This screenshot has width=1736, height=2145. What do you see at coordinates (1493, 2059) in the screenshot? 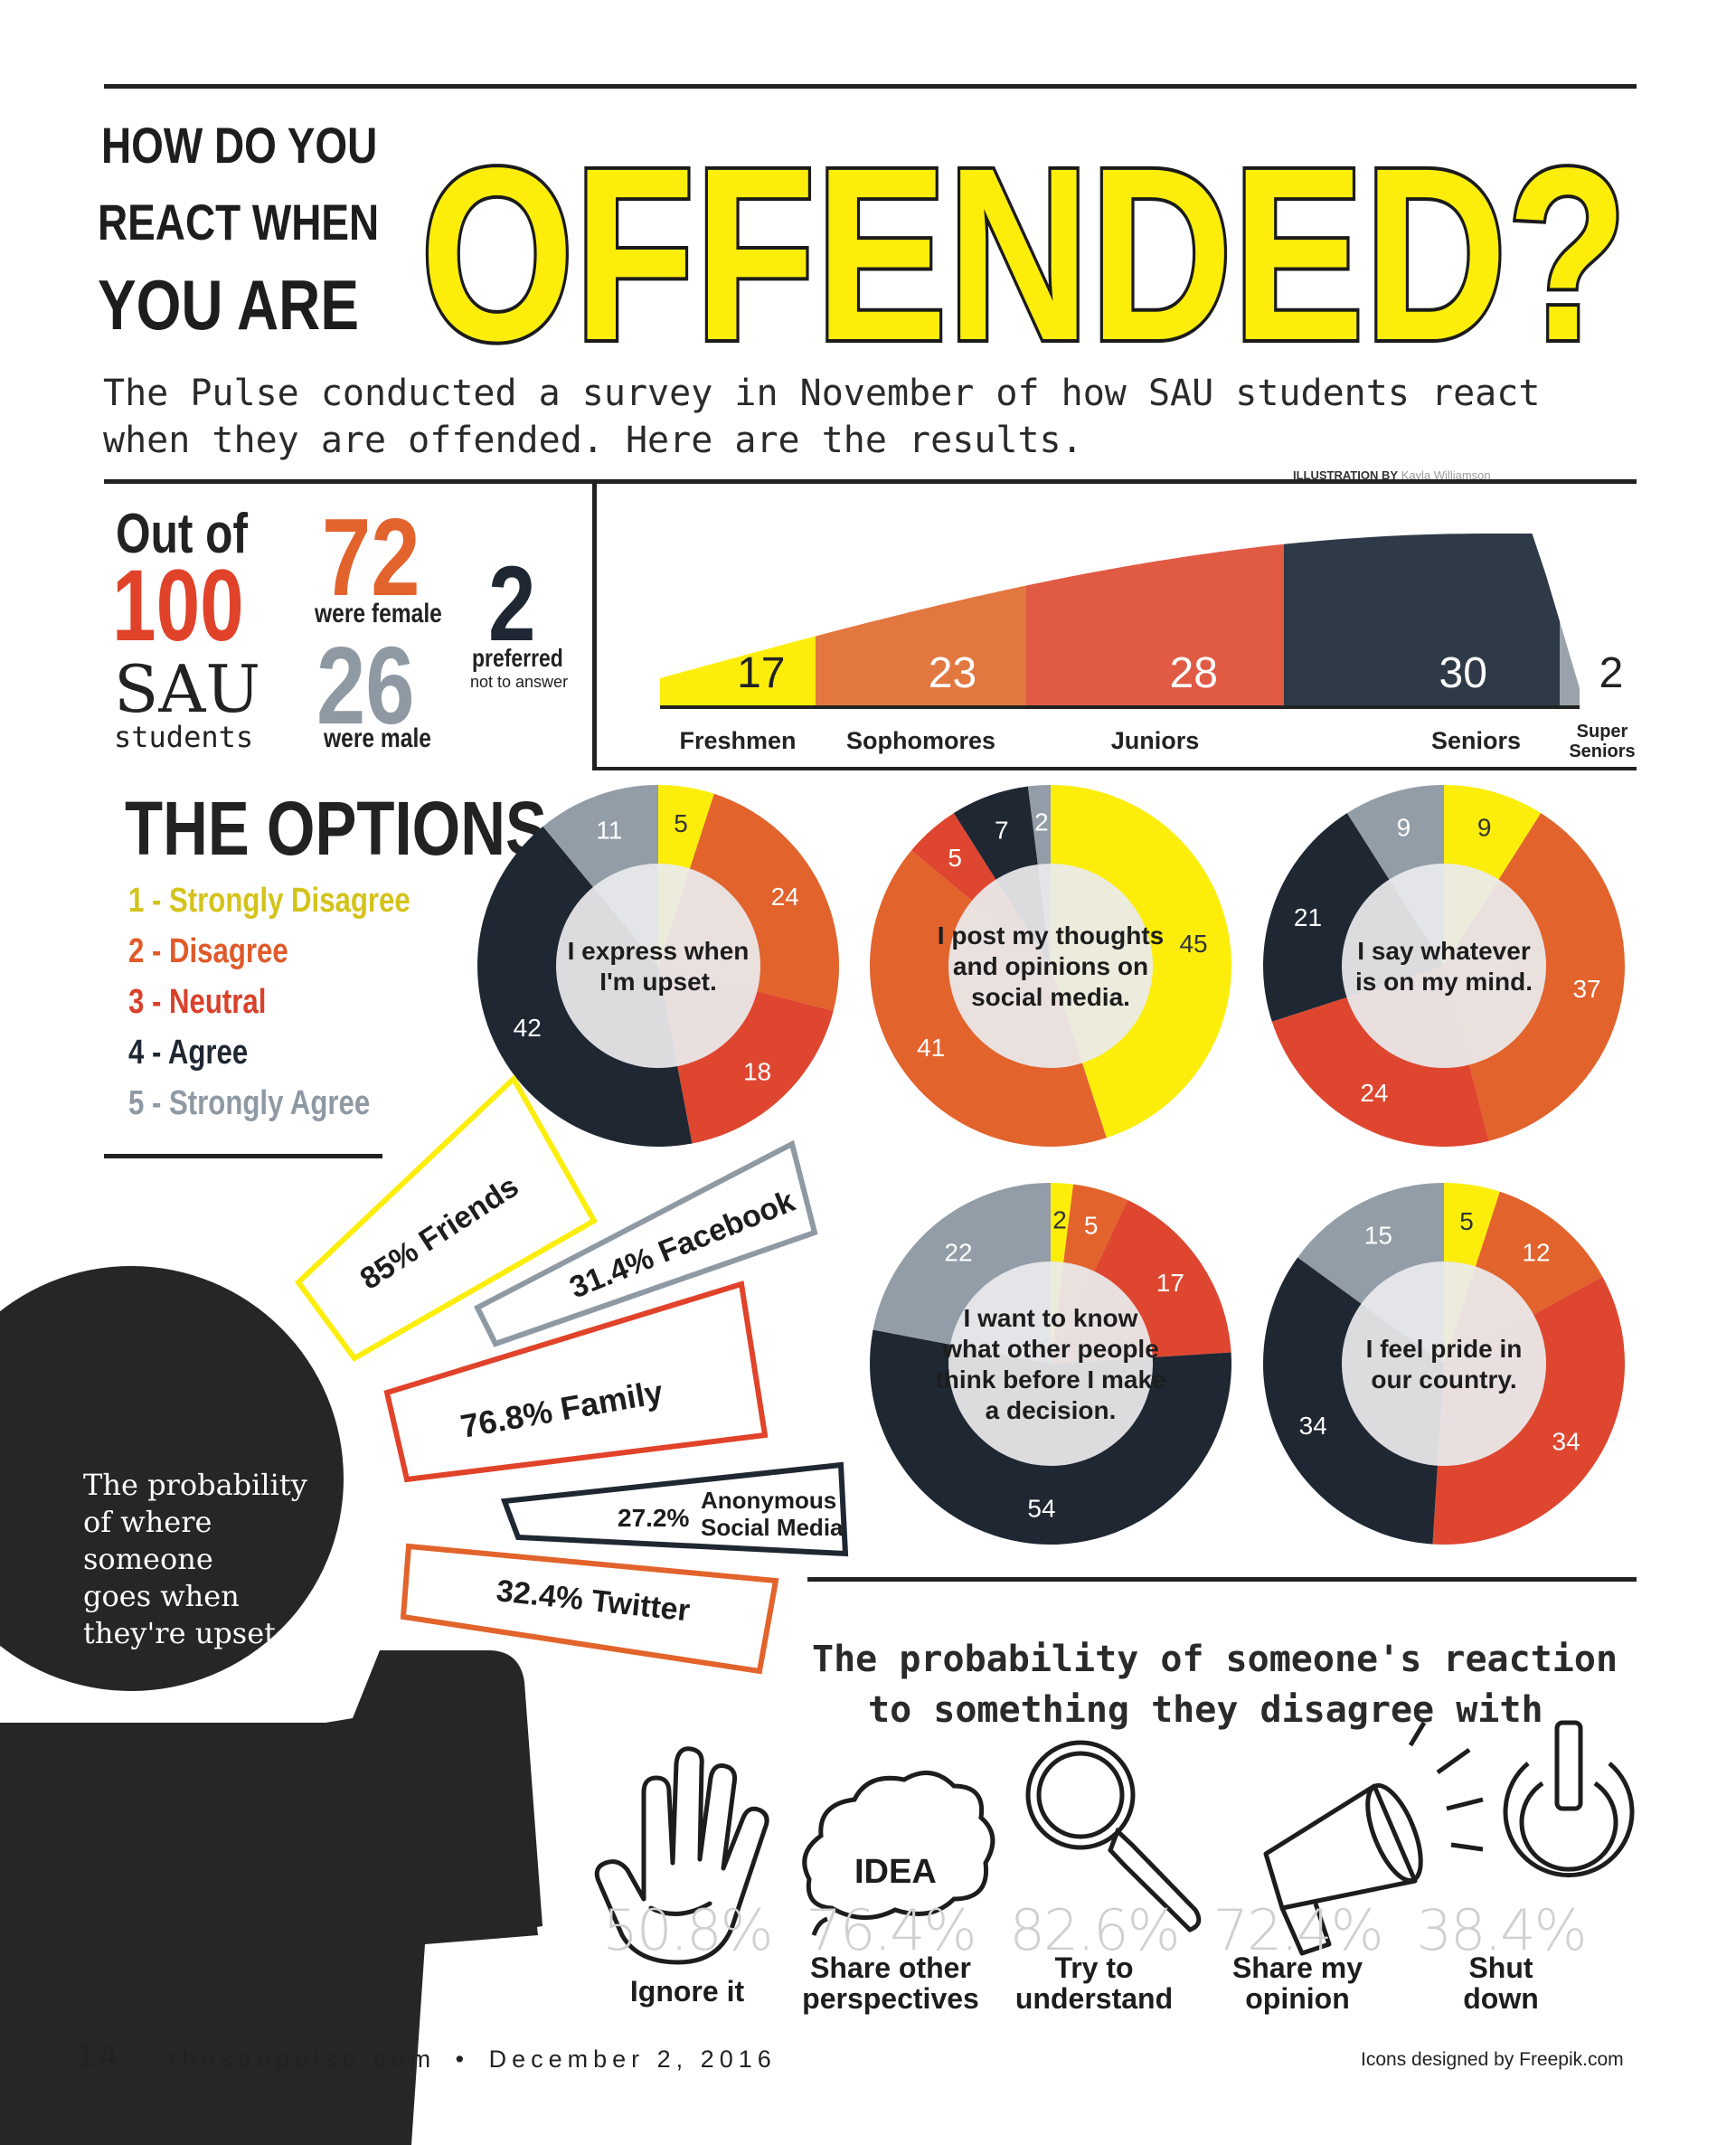
I see `icon-credit: Icons designed by Freepik.com` at bounding box center [1493, 2059].